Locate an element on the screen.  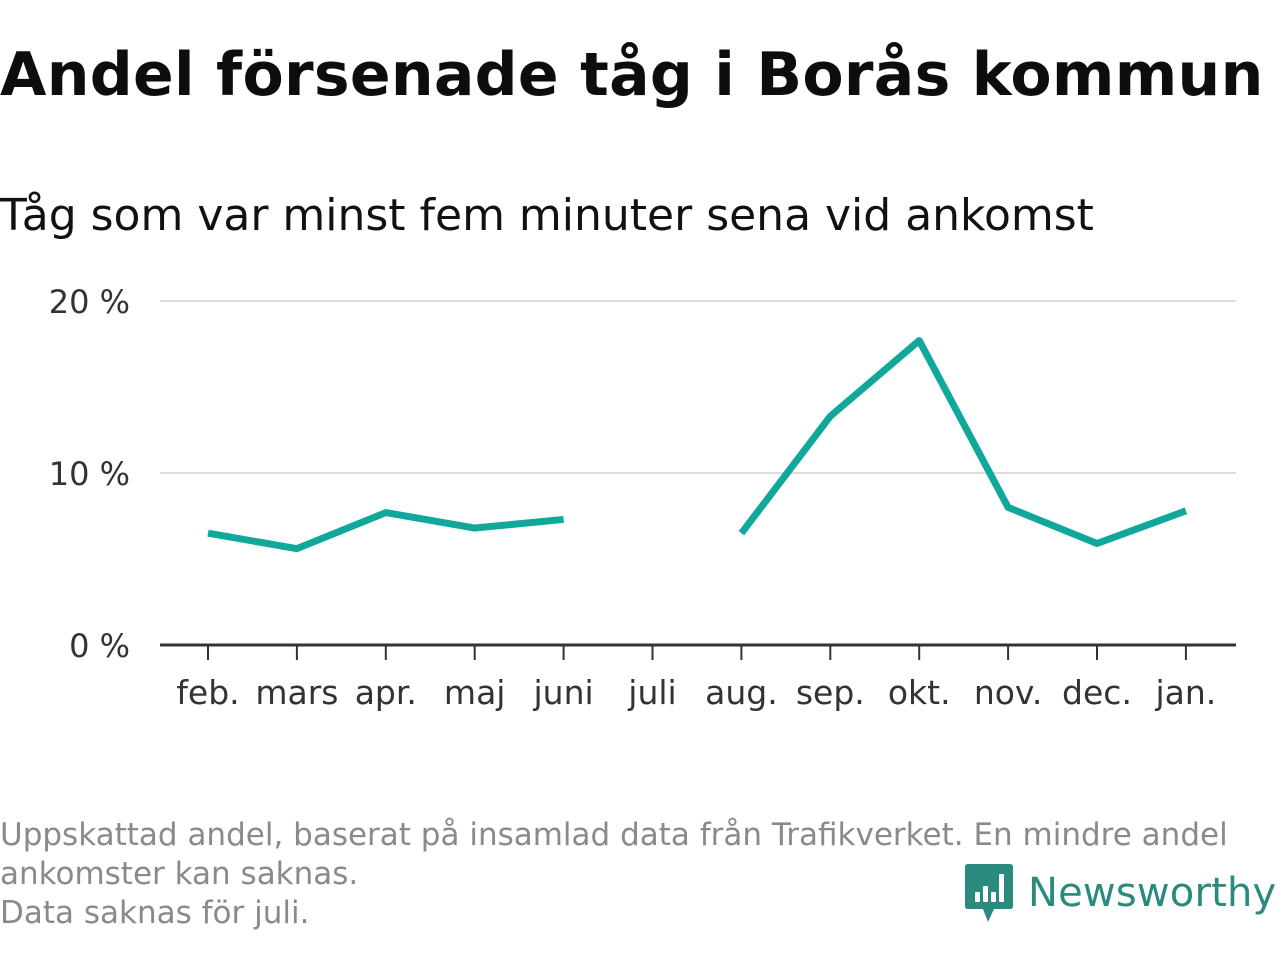
x-tick-label: mars is located at coordinates (296, 692).